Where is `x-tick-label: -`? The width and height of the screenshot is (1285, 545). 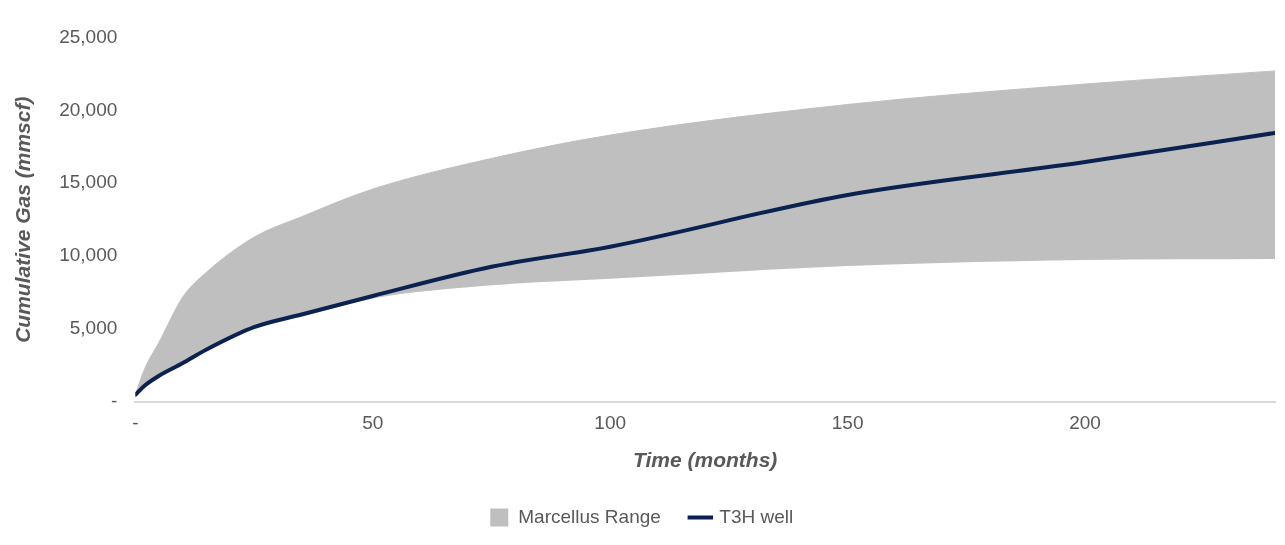
x-tick-label: - is located at coordinates (135, 422).